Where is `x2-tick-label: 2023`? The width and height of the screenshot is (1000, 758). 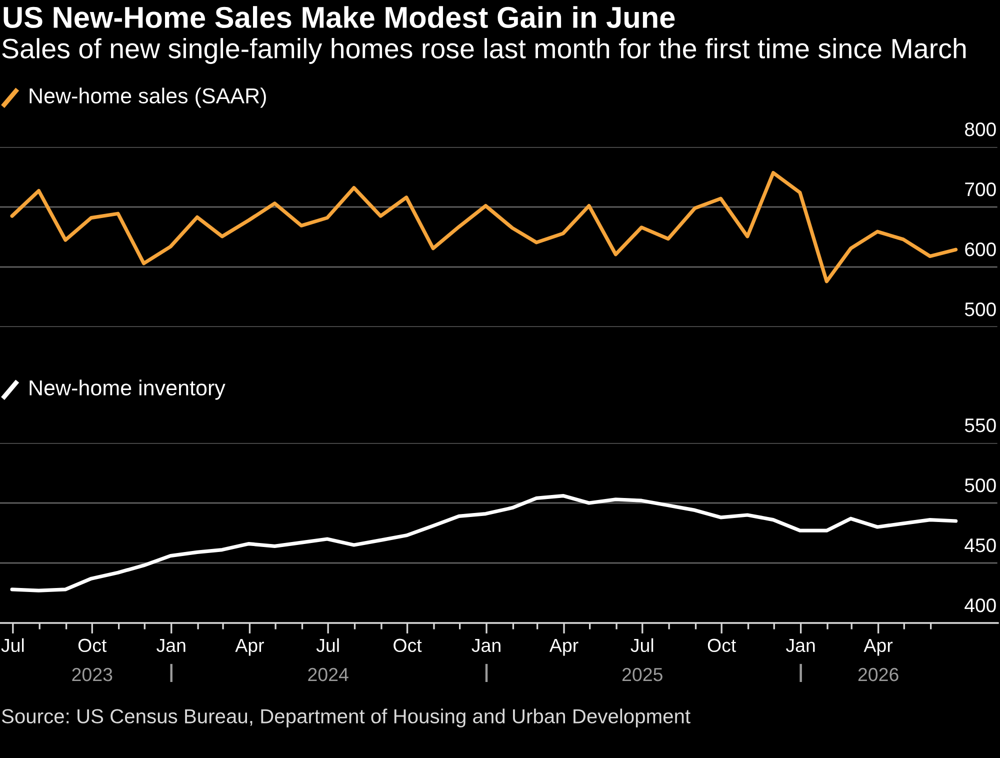 x2-tick-label: 2023 is located at coordinates (92, 675).